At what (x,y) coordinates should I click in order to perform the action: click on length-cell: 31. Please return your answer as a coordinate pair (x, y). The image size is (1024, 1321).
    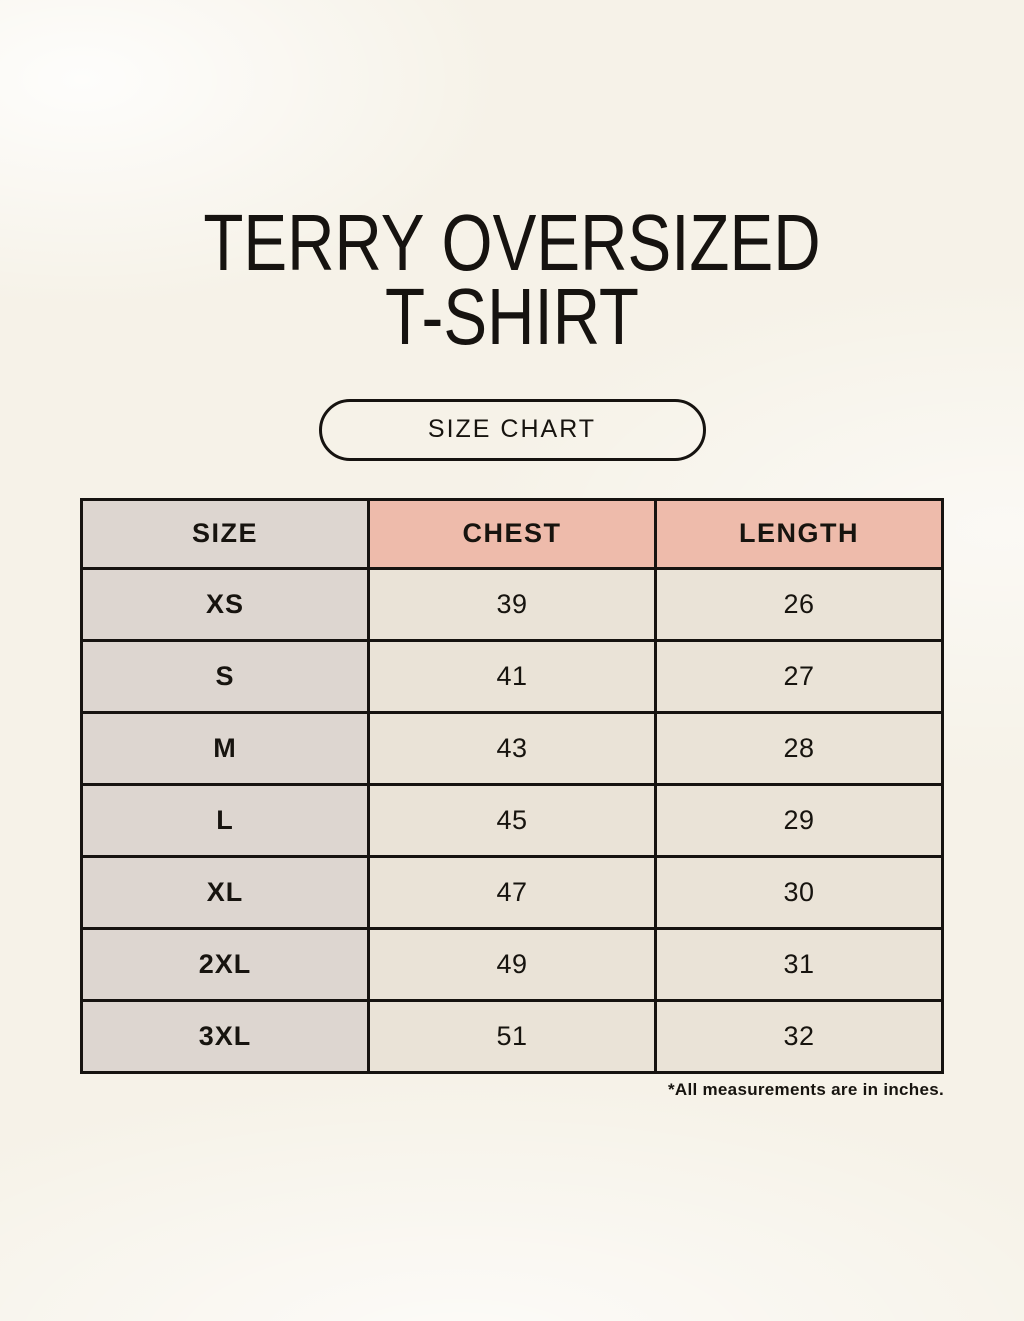
    Looking at the image, I should click on (799, 964).